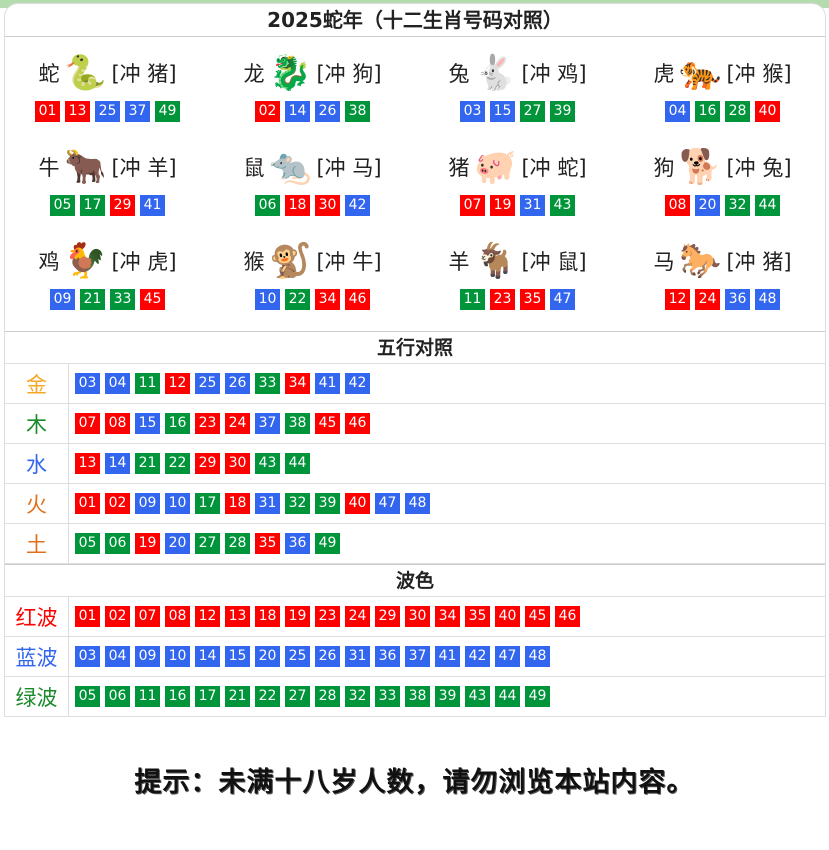 The image size is (829, 850). Describe the element at coordinates (107, 205) in the screenshot. I see `number-list: 05 17 29 41` at that location.